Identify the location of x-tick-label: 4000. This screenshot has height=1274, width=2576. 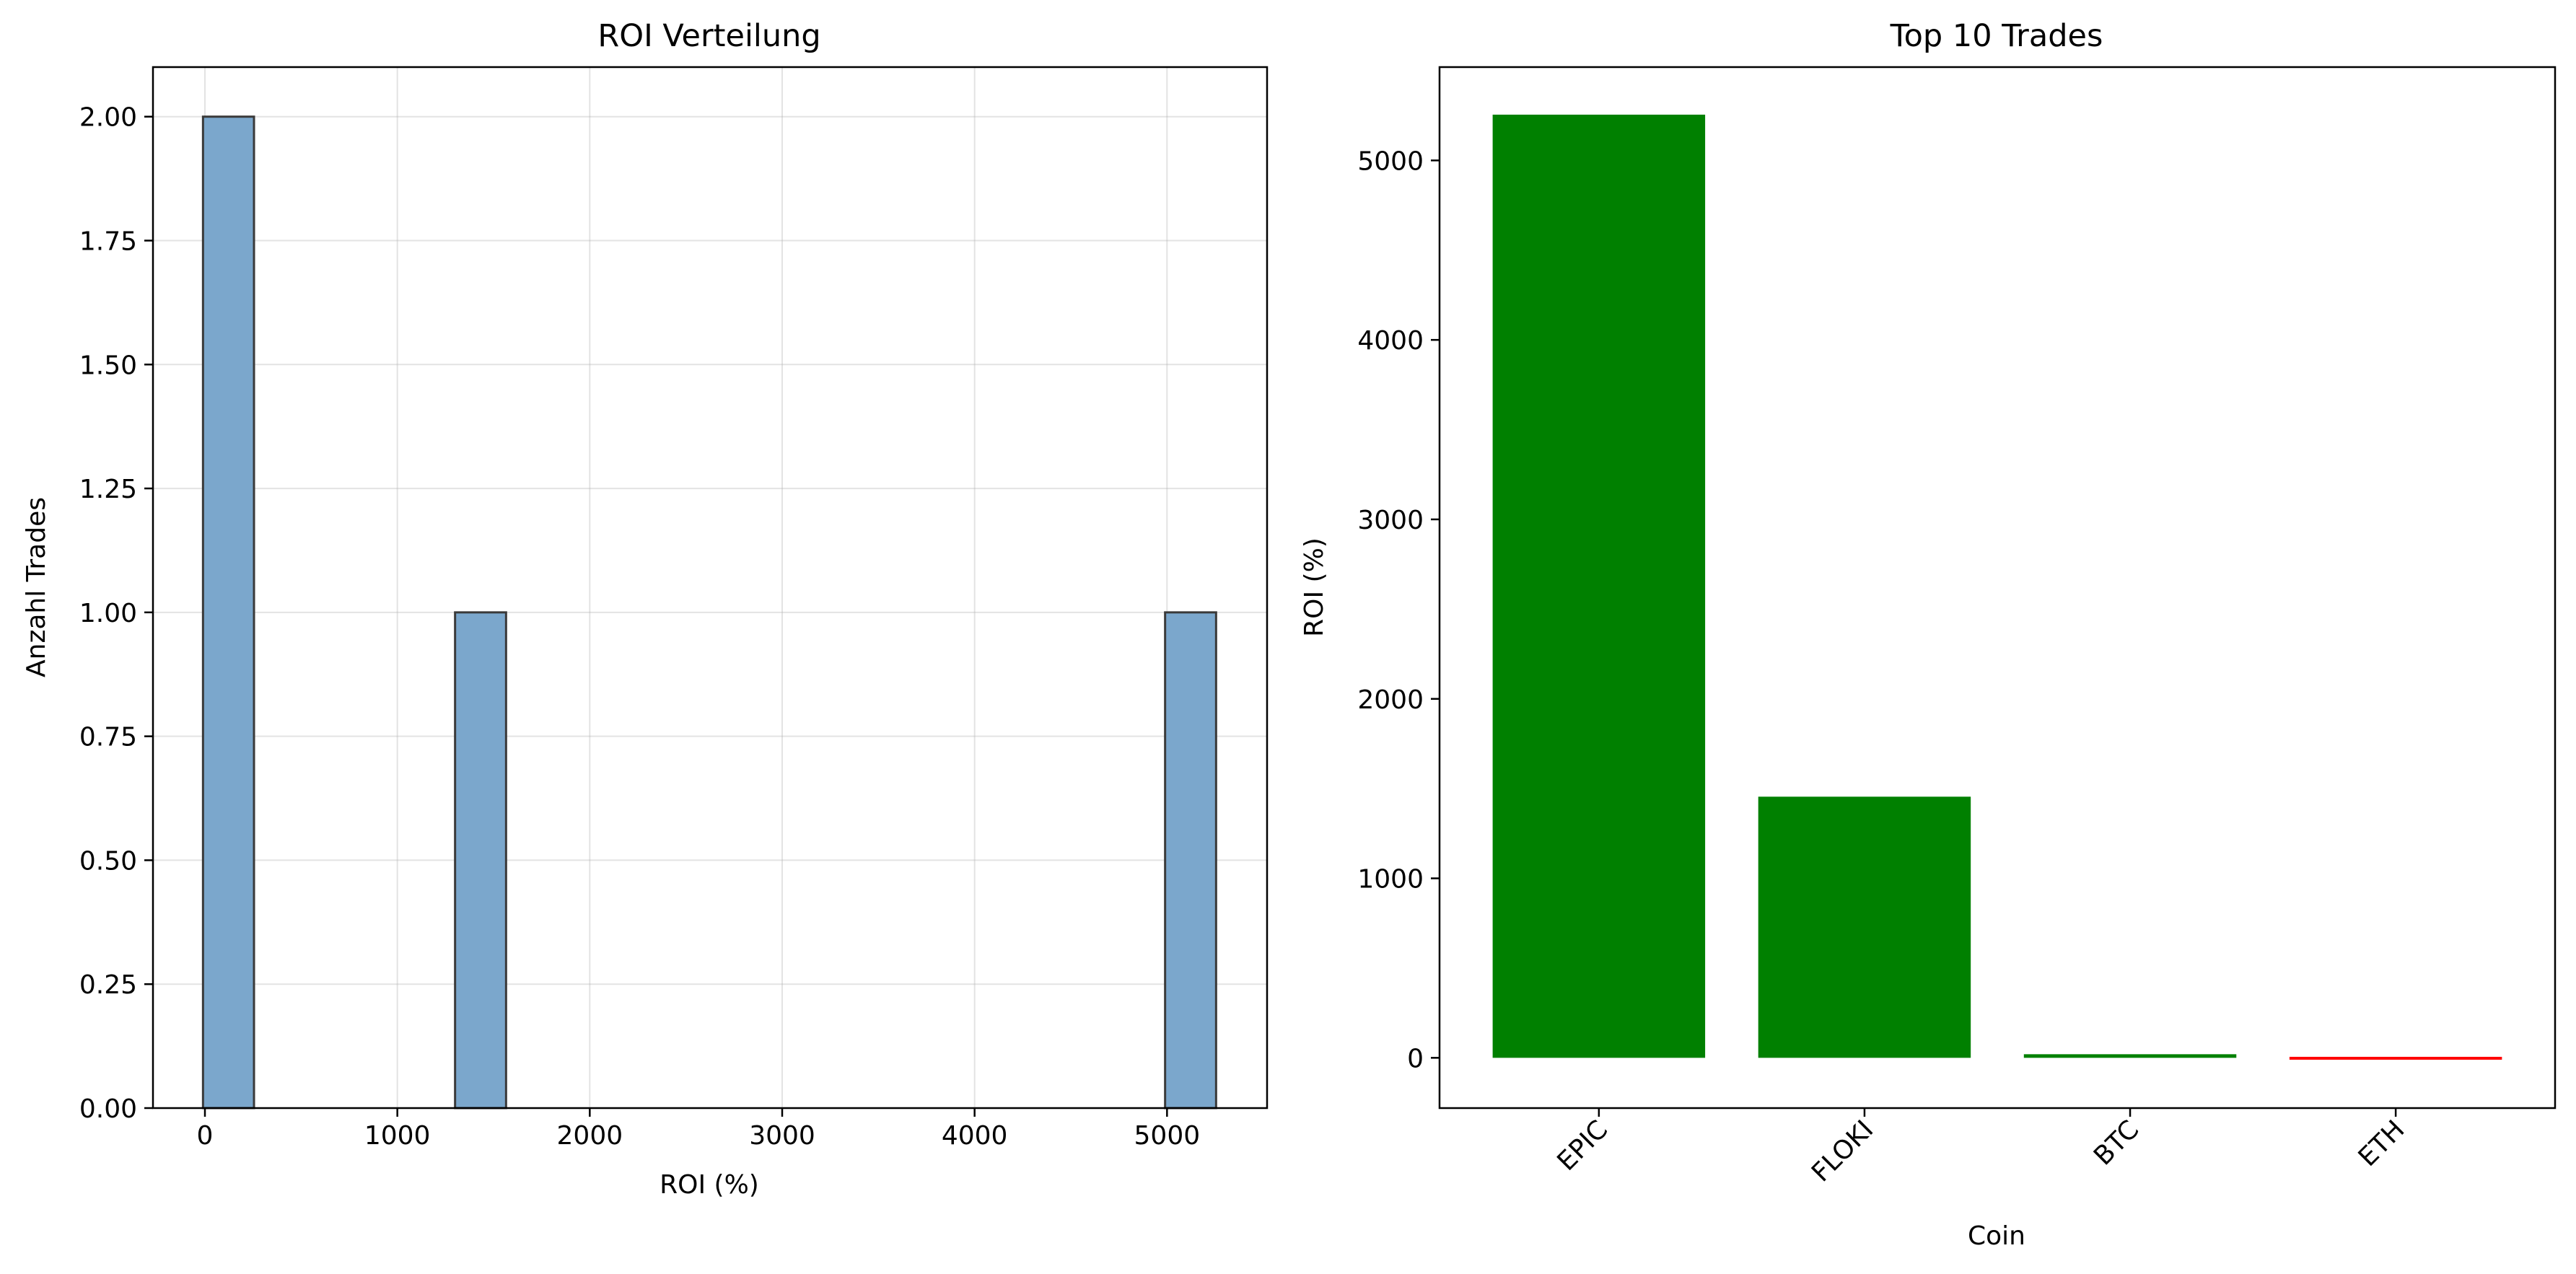
(975, 1136).